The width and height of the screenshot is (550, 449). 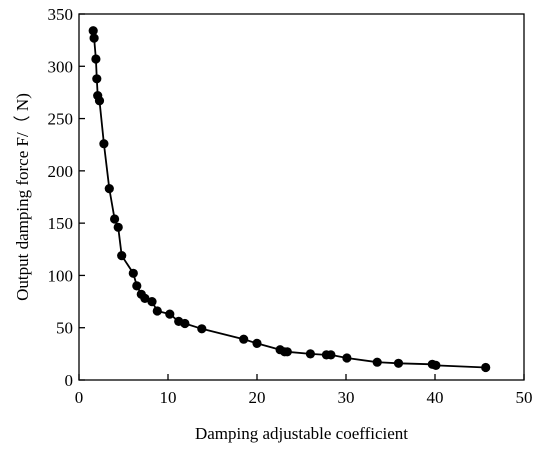 I want to click on y-axis-label: Output damping force F/（ N), so click(x=22, y=197).